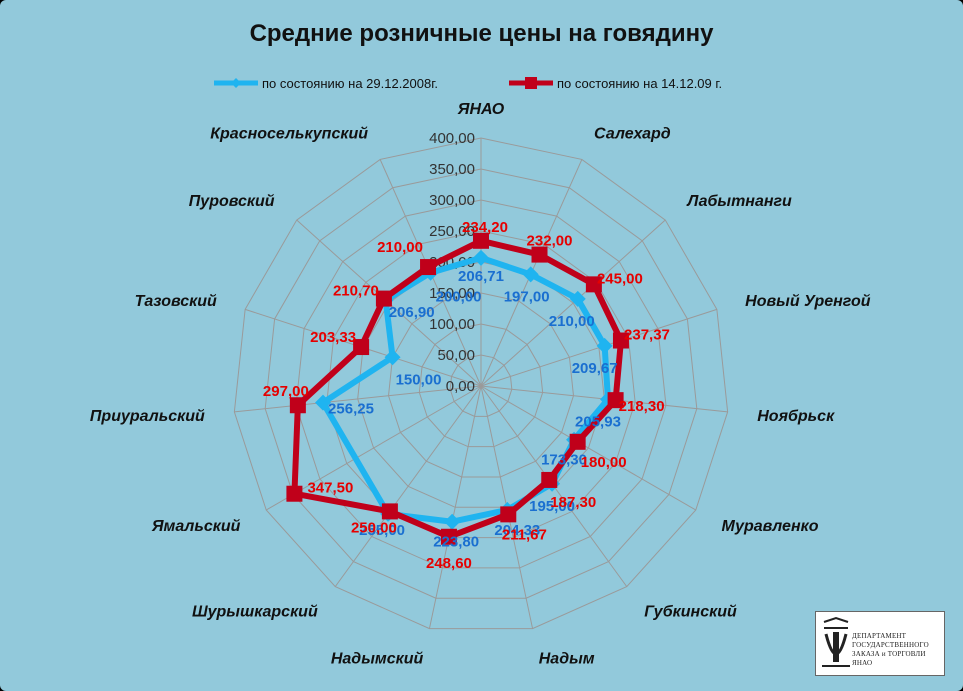 Image resolution: width=963 pixels, height=691 pixels. I want to click on data-label-2008: 223,80, so click(456, 542).